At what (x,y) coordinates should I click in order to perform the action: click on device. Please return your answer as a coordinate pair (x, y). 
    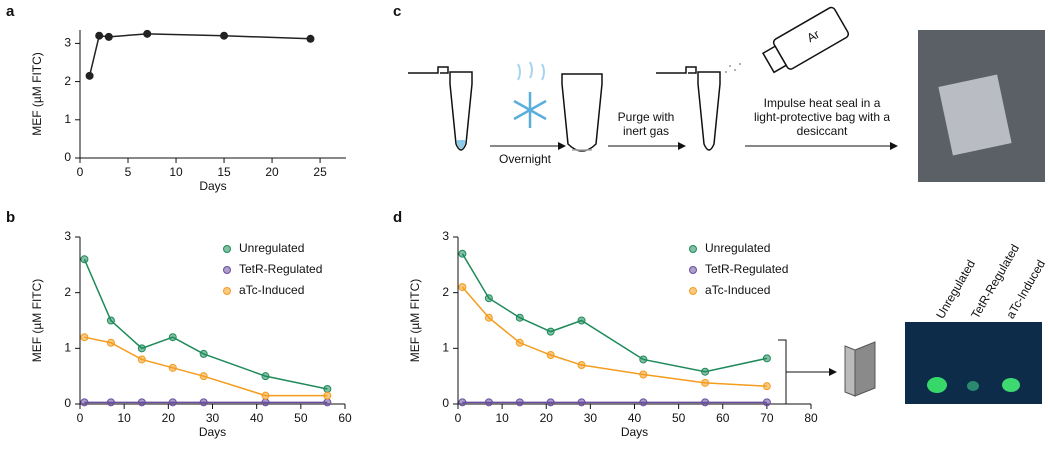
    Looking at the image, I should click on (860, 369).